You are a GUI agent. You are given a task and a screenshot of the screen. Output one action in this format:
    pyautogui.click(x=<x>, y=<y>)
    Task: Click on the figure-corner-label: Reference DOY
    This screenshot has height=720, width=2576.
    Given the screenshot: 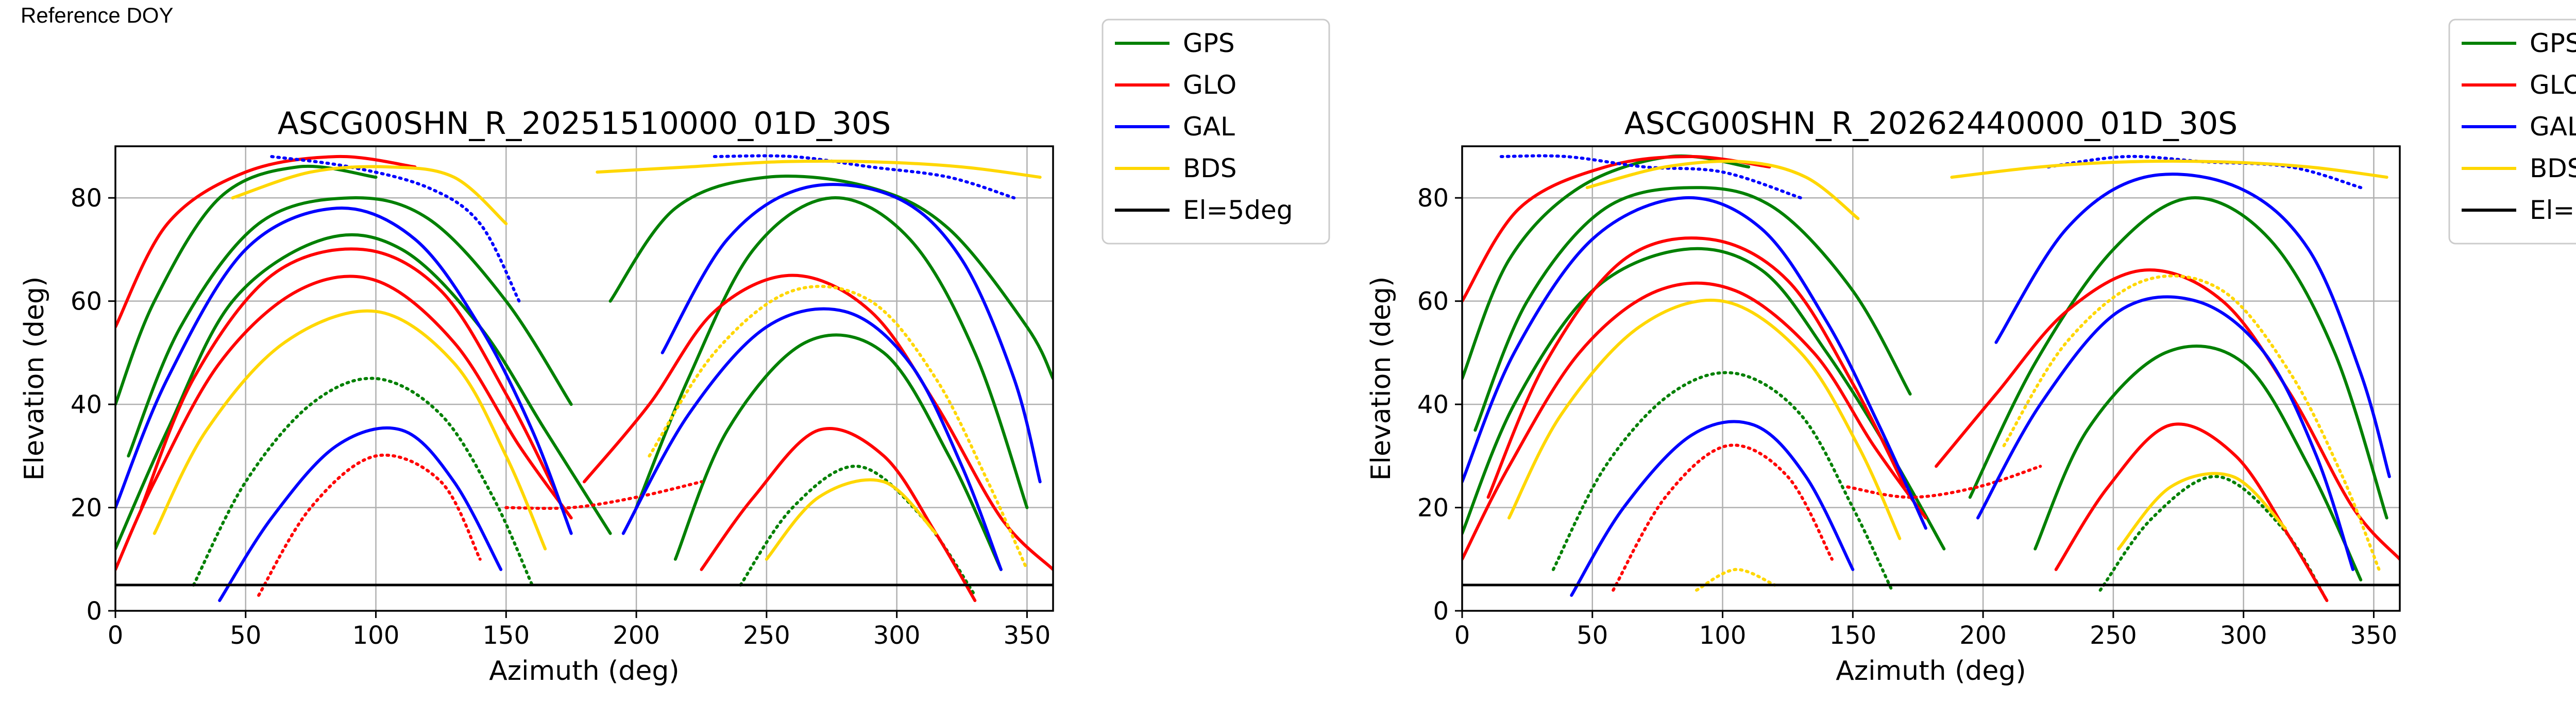 What is the action you would take?
    pyautogui.click(x=97, y=15)
    